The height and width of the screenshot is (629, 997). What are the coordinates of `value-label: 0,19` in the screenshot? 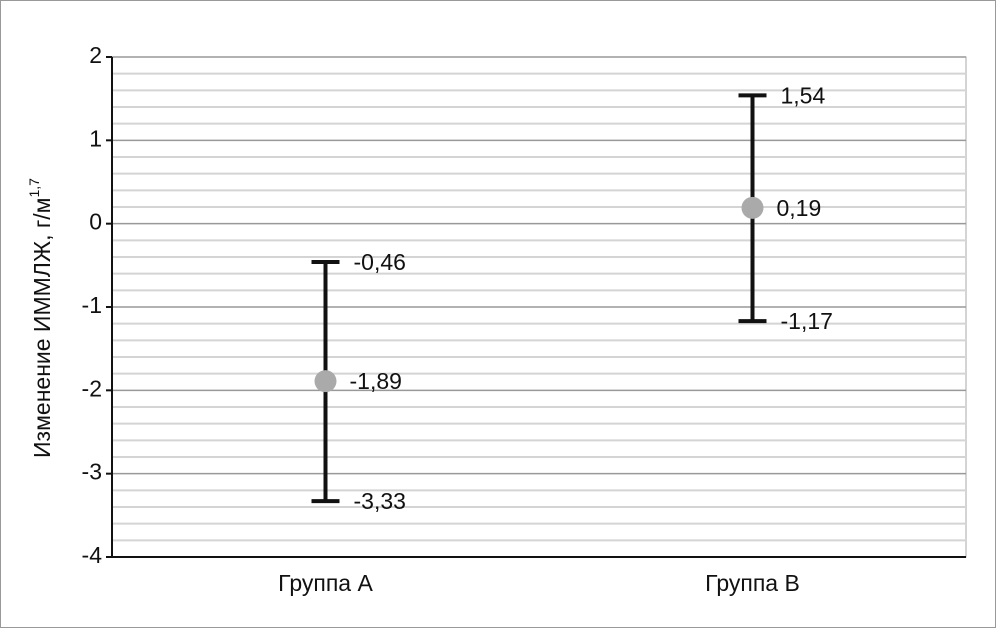 It's located at (799, 208).